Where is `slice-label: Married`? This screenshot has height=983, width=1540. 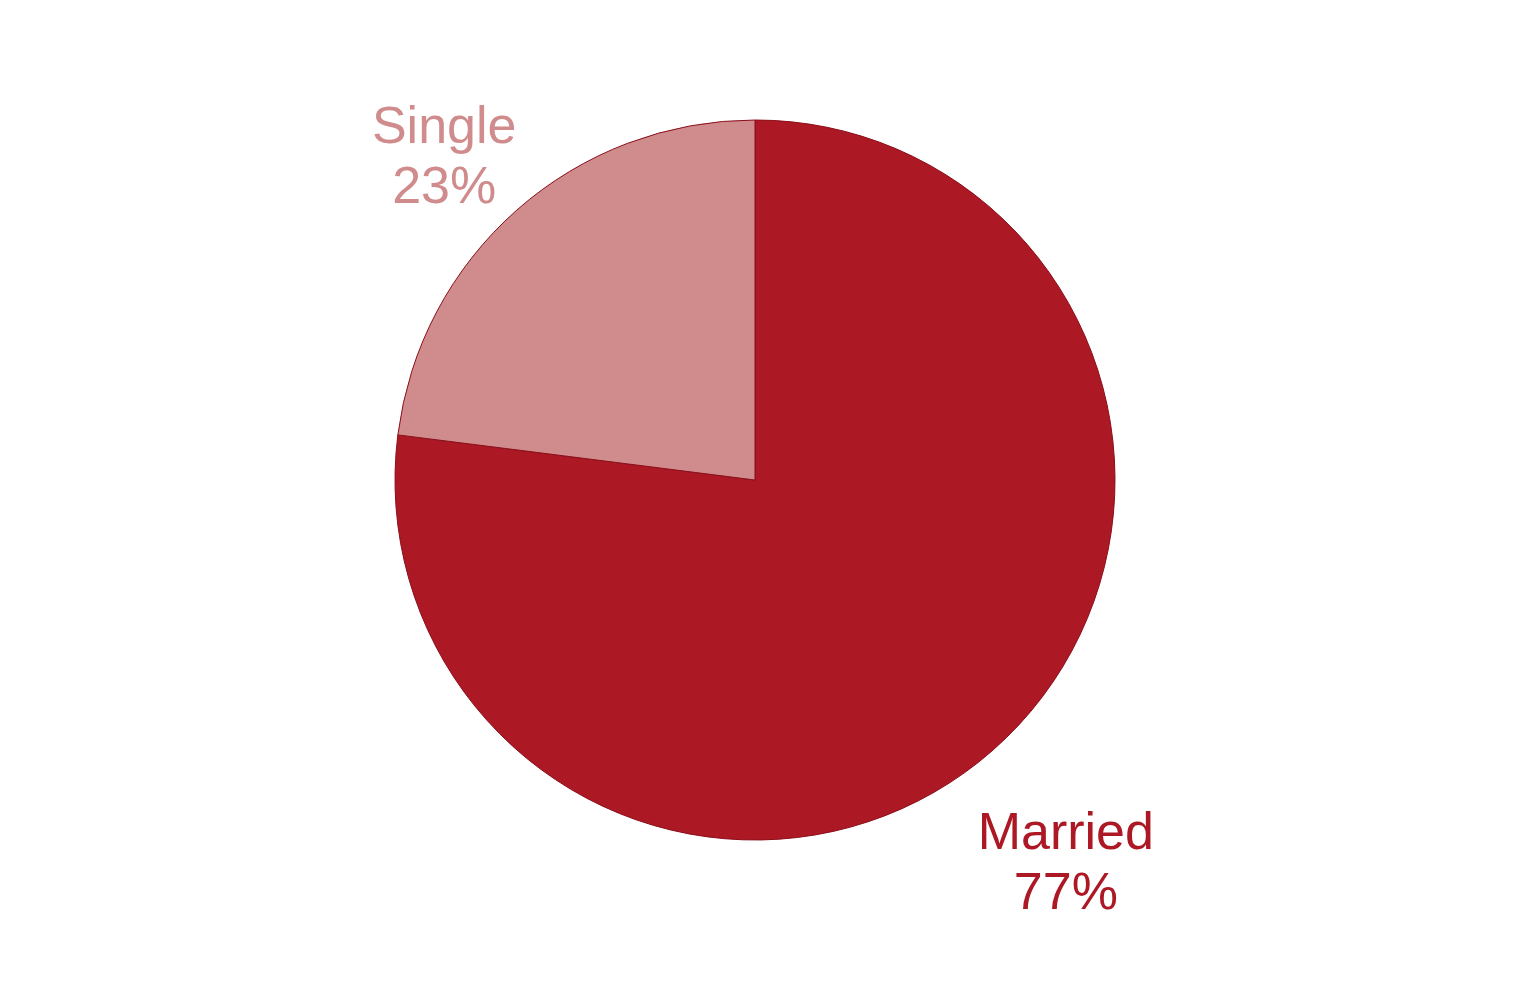
slice-label: Married is located at coordinates (1065, 830).